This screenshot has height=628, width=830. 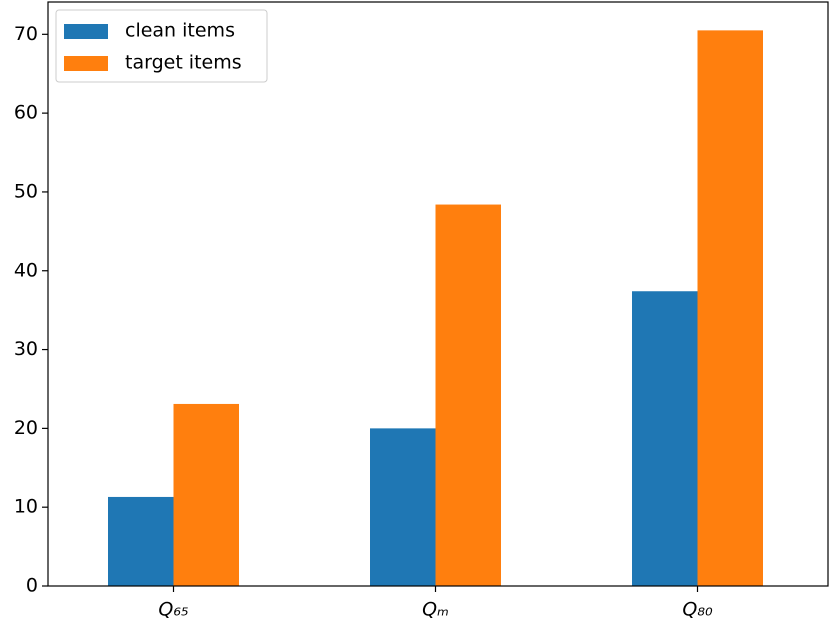 I want to click on y-tick-label: 50, so click(x=26, y=191).